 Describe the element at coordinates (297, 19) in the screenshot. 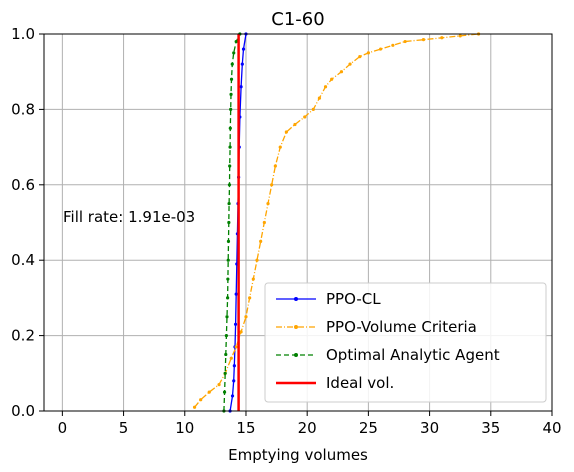

I see `chart-title: C1-60` at that location.